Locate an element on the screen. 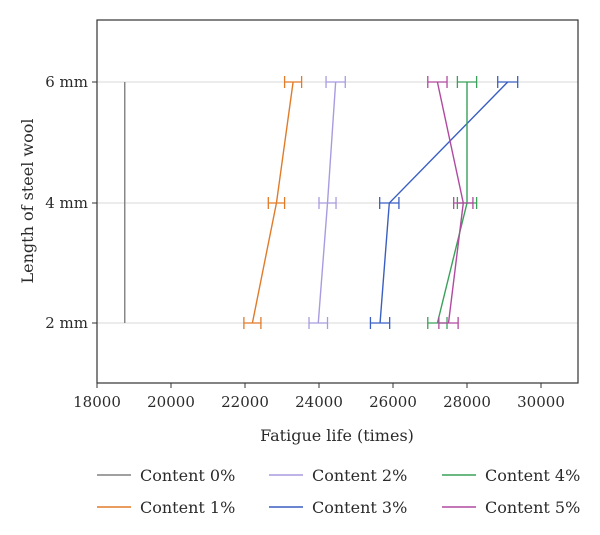 The image size is (600, 535). legend-item: Content 3% is located at coordinates (338, 507).